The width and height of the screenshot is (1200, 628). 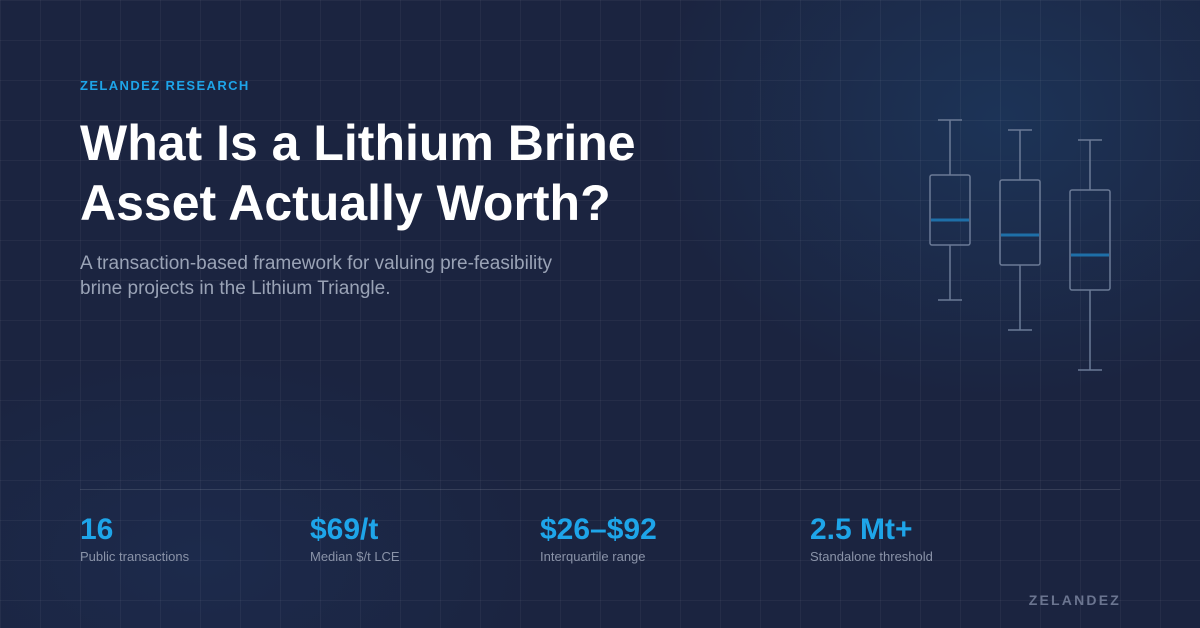 What do you see at coordinates (600, 489) in the screenshot?
I see `divider` at bounding box center [600, 489].